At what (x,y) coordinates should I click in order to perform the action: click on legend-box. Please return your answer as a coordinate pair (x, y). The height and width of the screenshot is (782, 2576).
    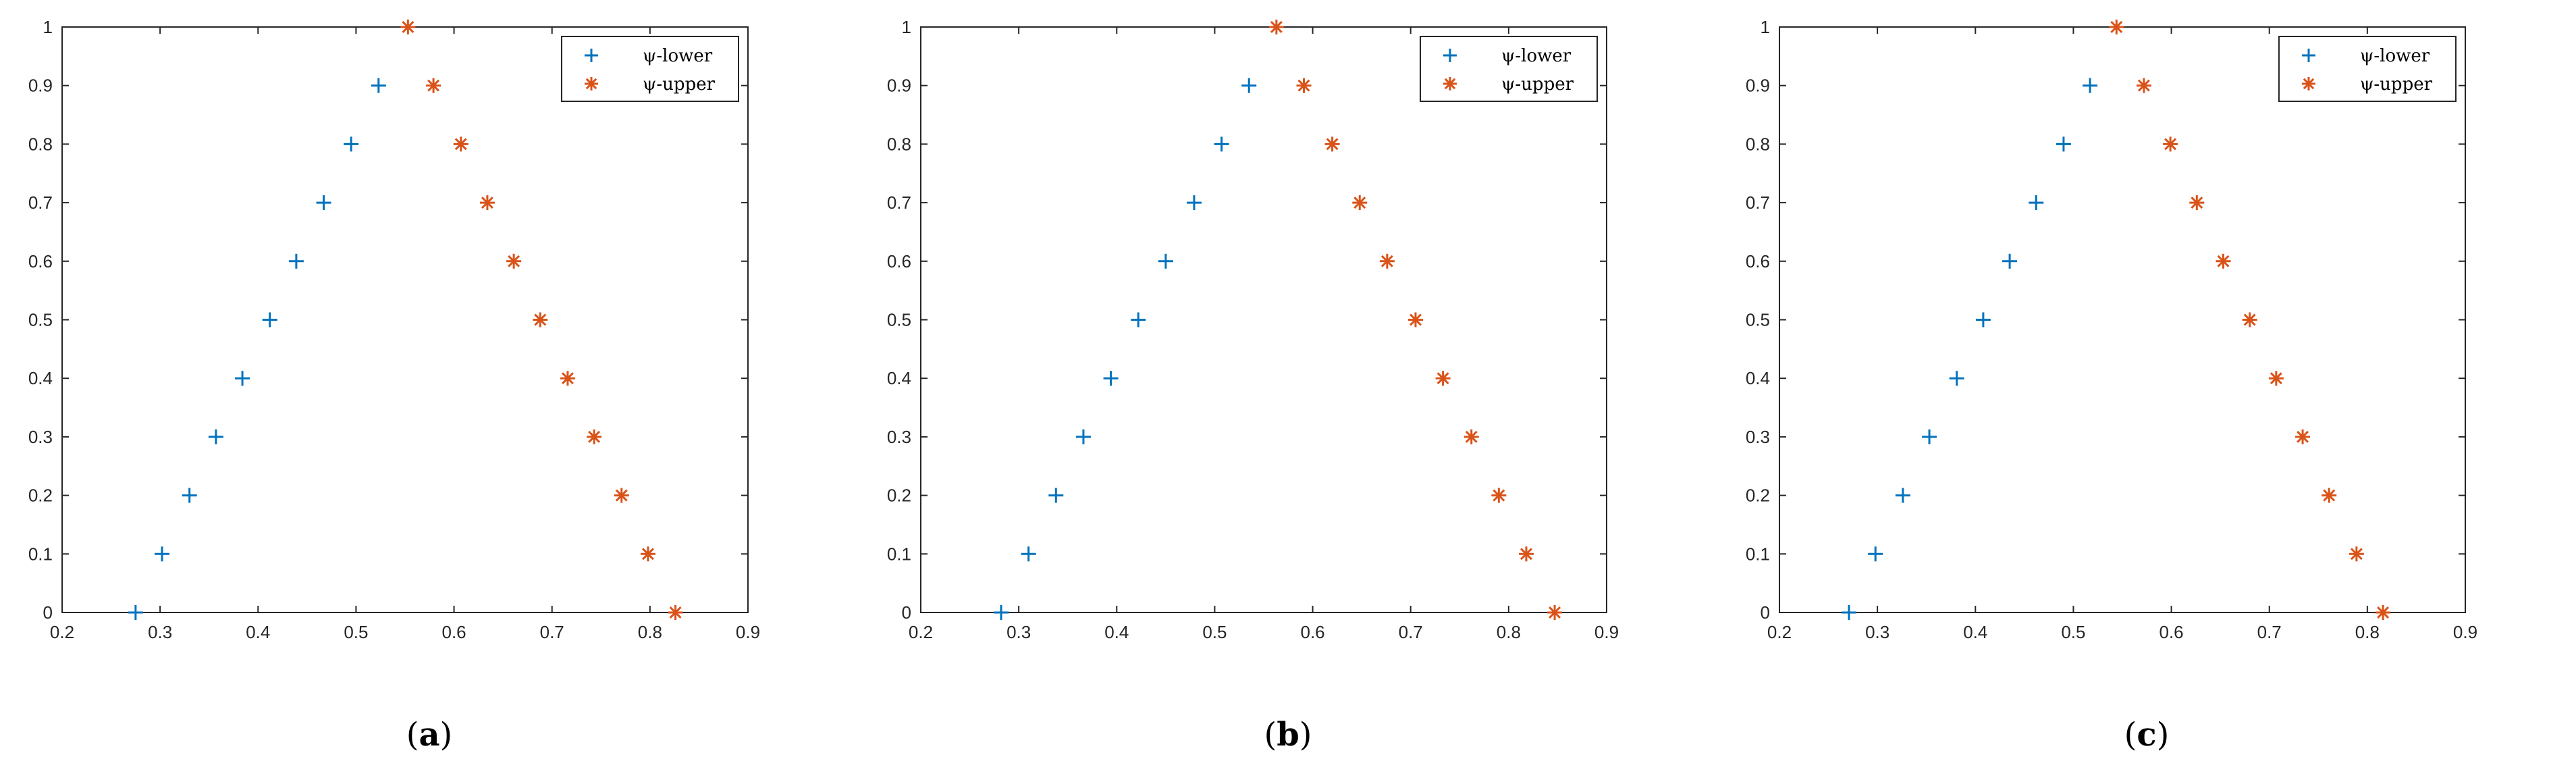
    Looking at the image, I should click on (2367, 69).